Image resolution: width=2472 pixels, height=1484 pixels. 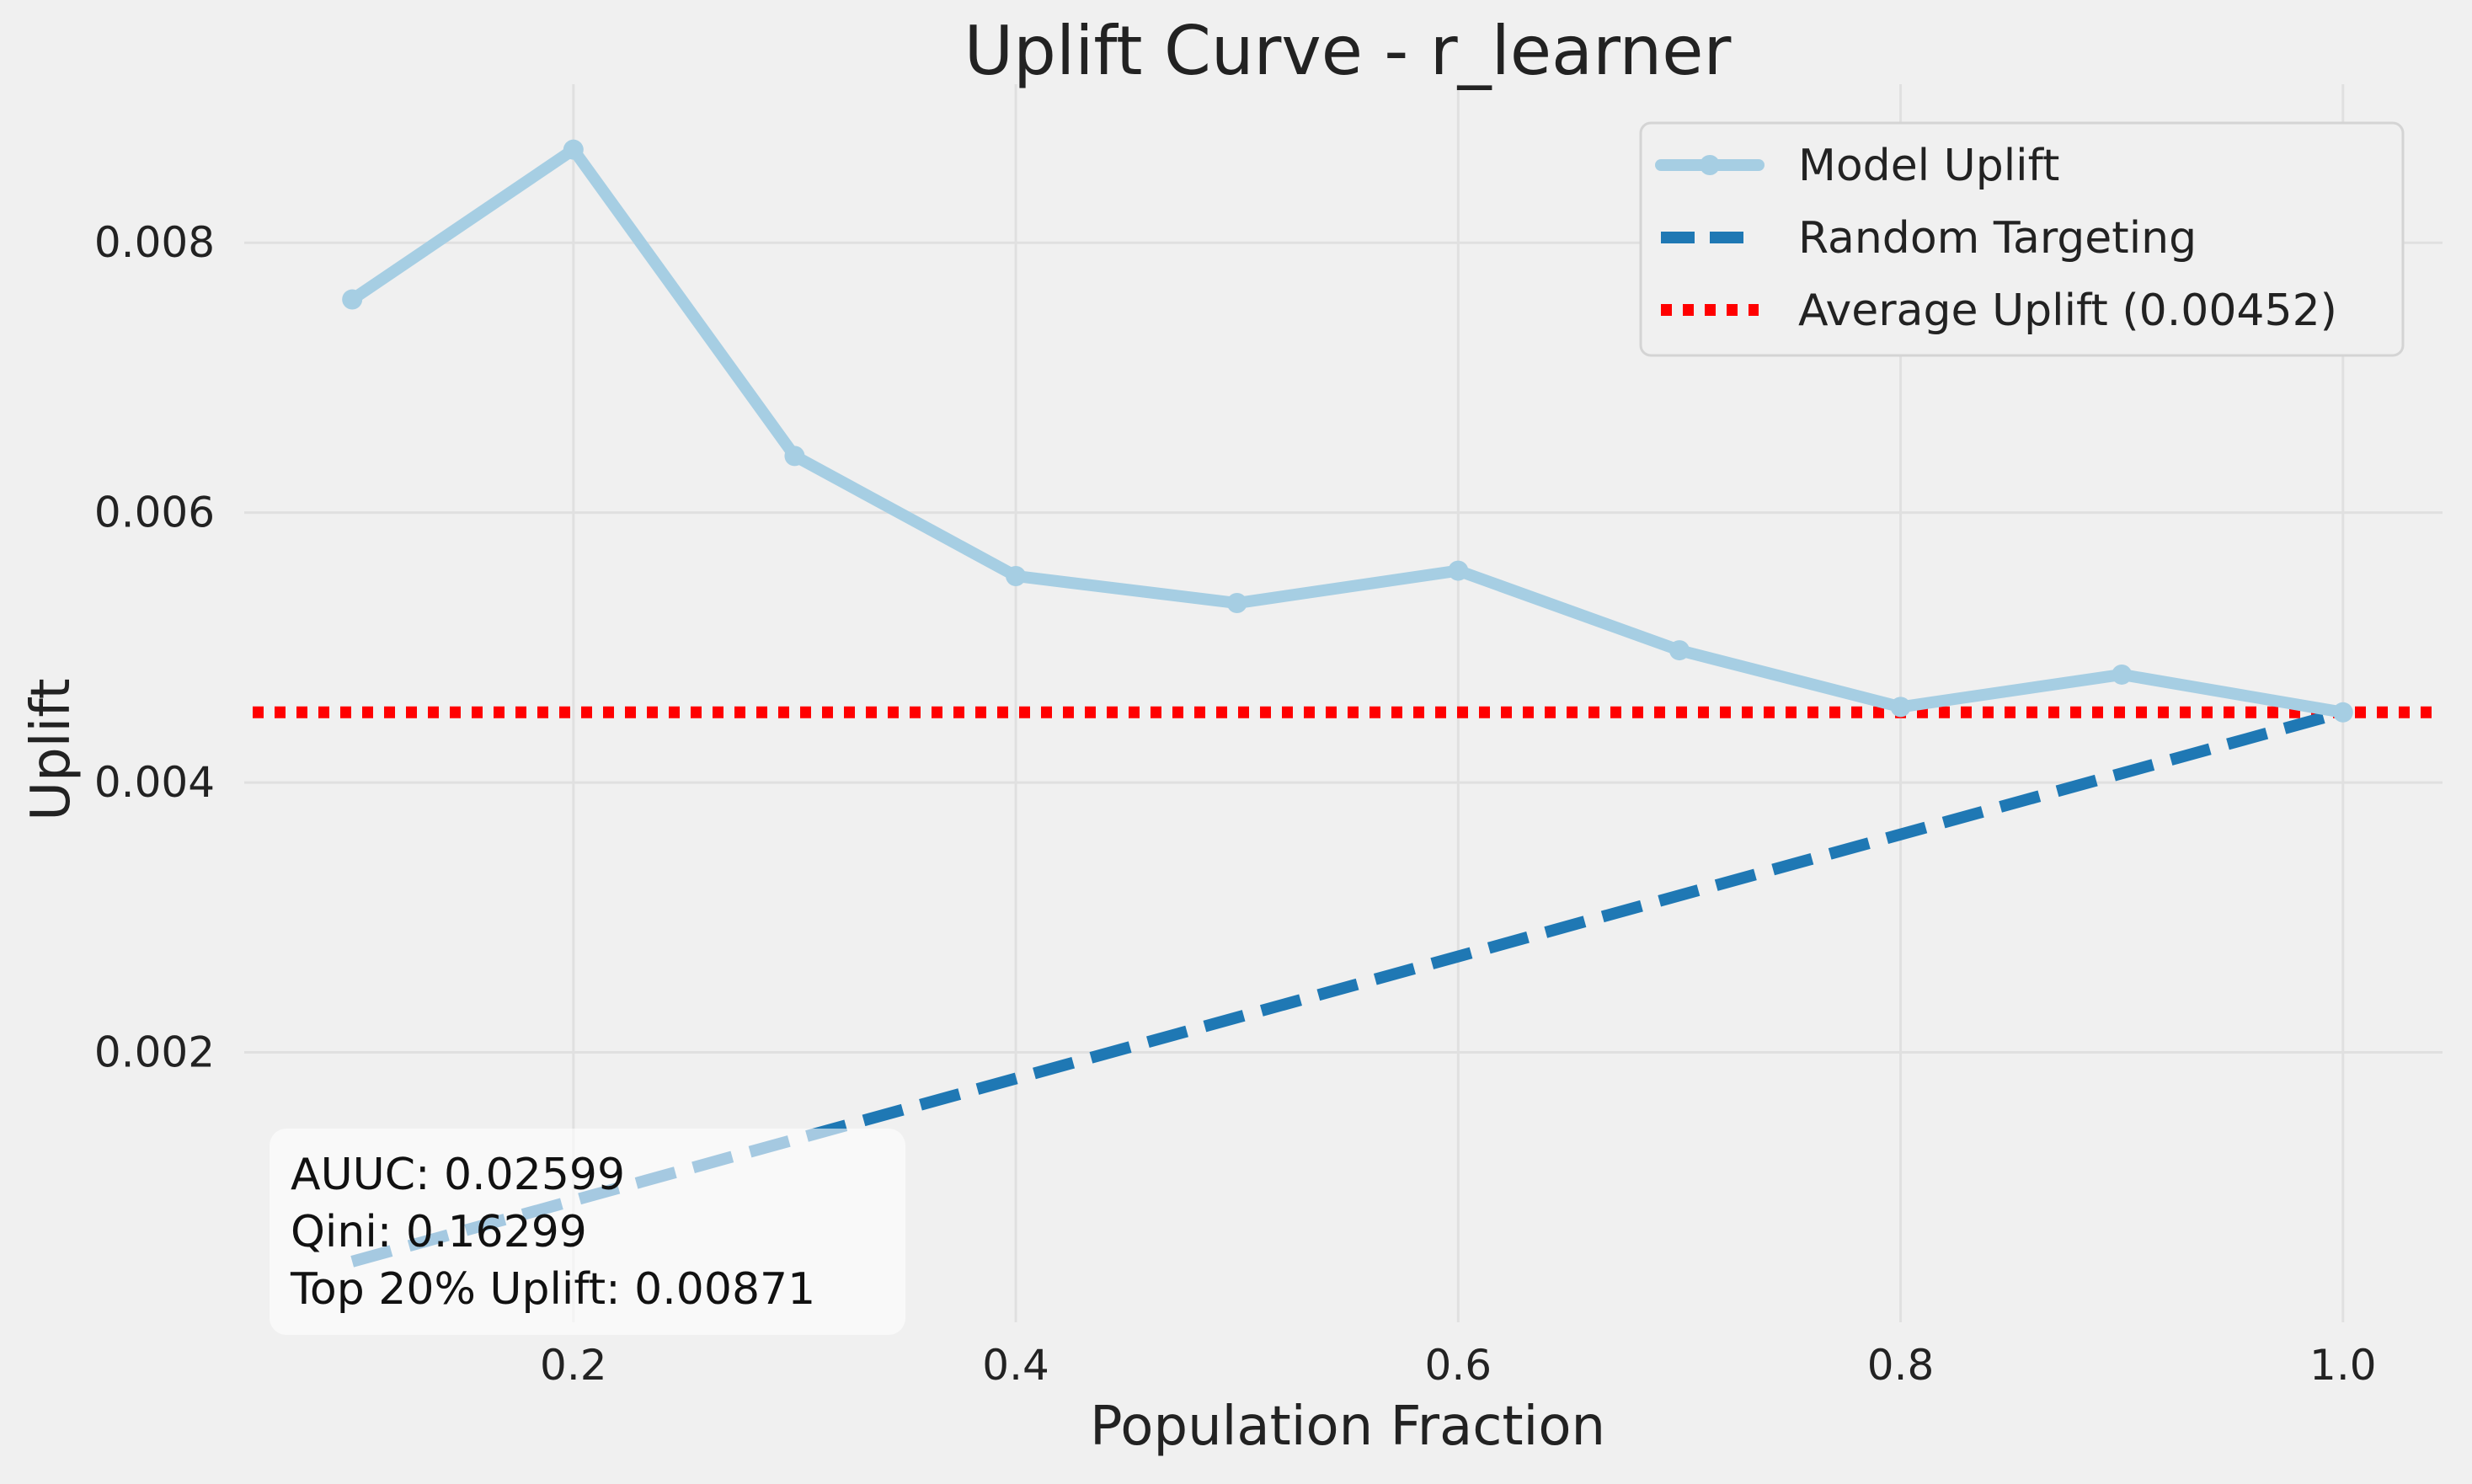 I want to click on legend-label-model-uplift: Model Uplift, so click(x=1928, y=166).